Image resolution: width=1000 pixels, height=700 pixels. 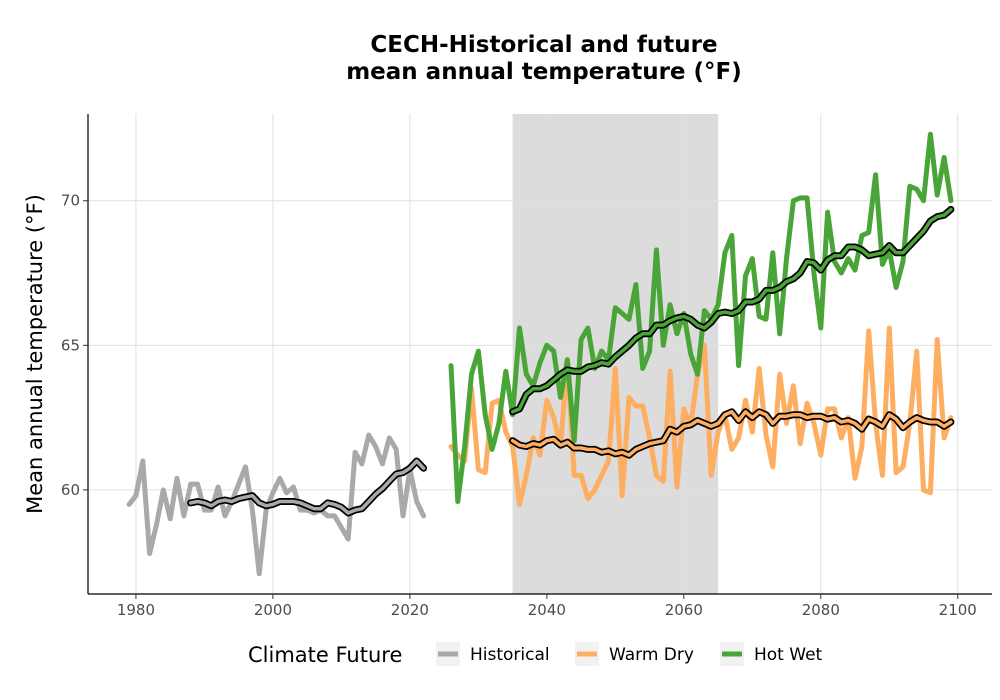 I want to click on moving-average-hot-wet, so click(x=732, y=310).